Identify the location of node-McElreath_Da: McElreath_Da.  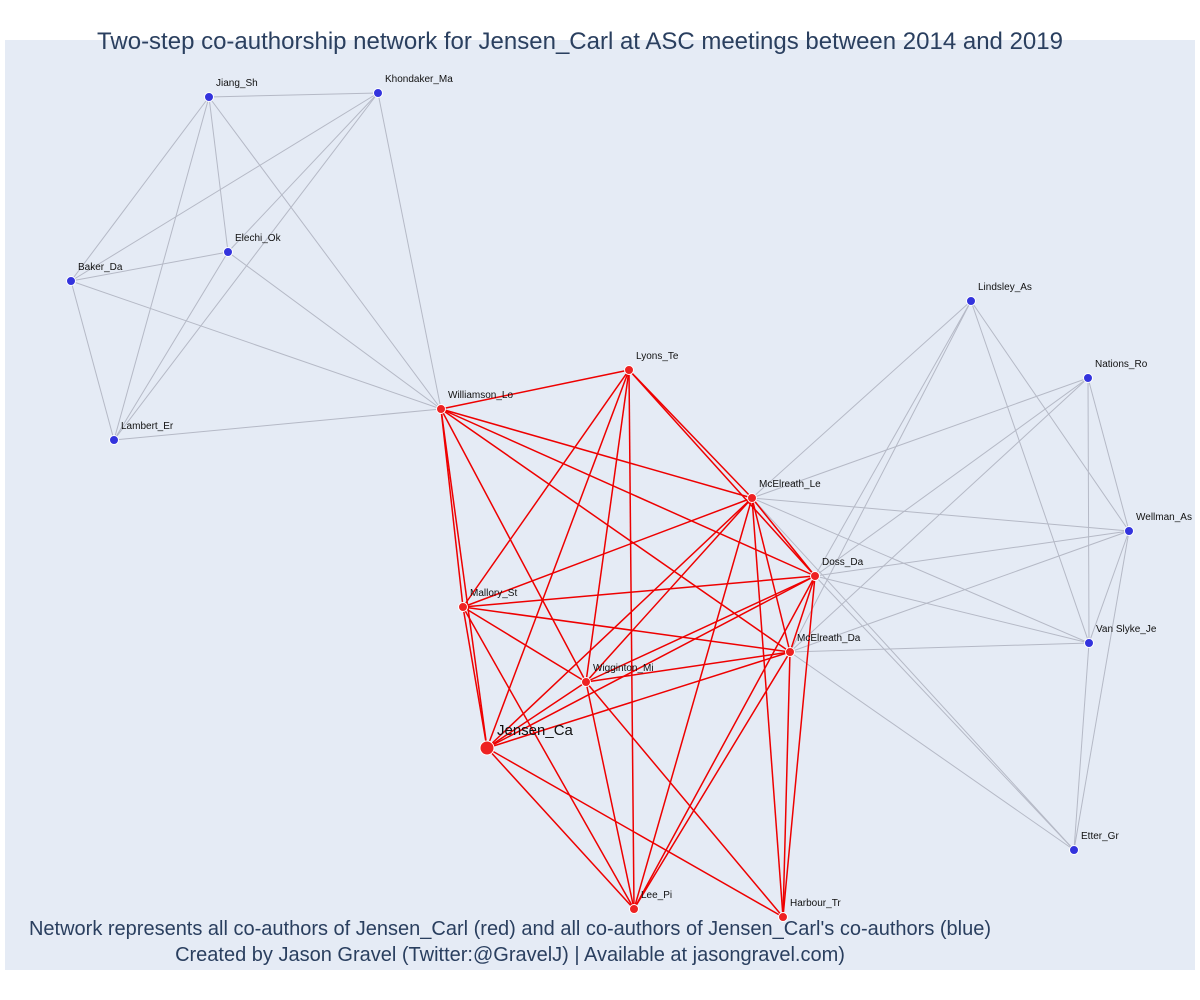
(823, 645).